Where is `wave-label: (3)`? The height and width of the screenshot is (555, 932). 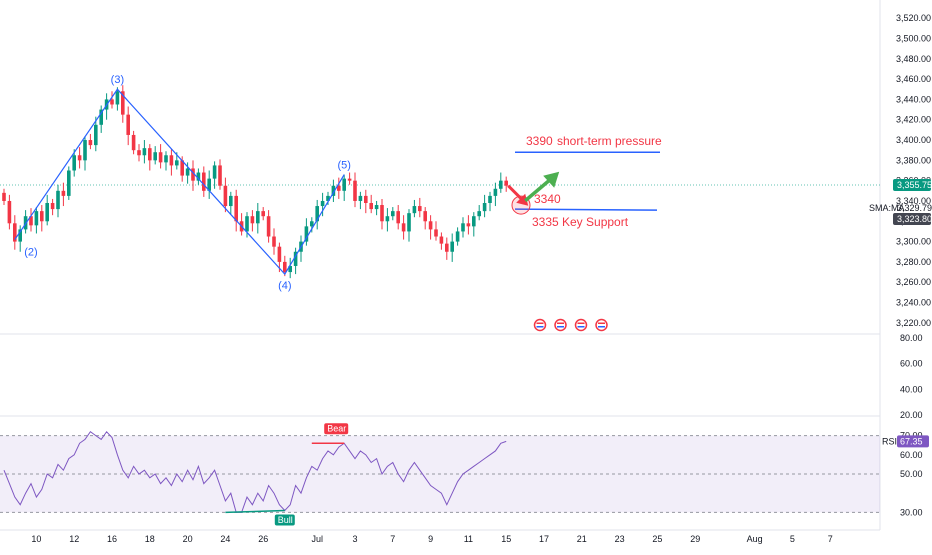 wave-label: (3) is located at coordinates (117, 80).